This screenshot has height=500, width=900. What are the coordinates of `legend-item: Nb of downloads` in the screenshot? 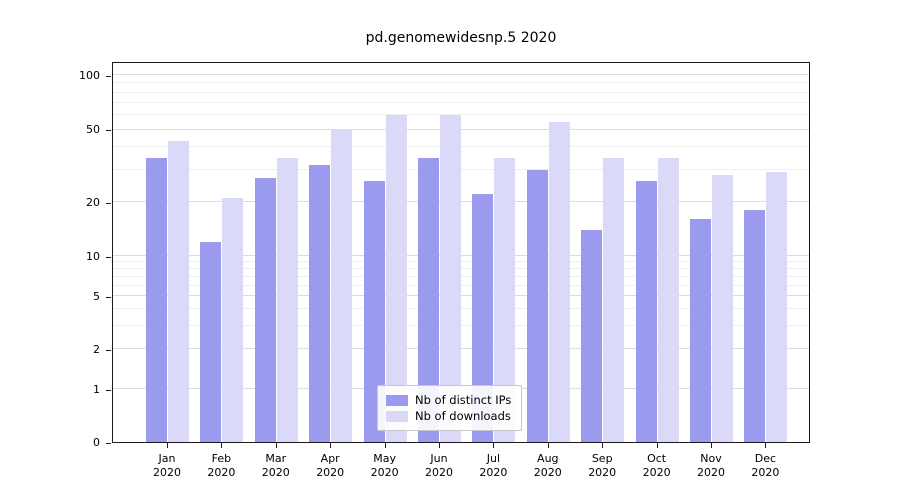 It's located at (448, 416).